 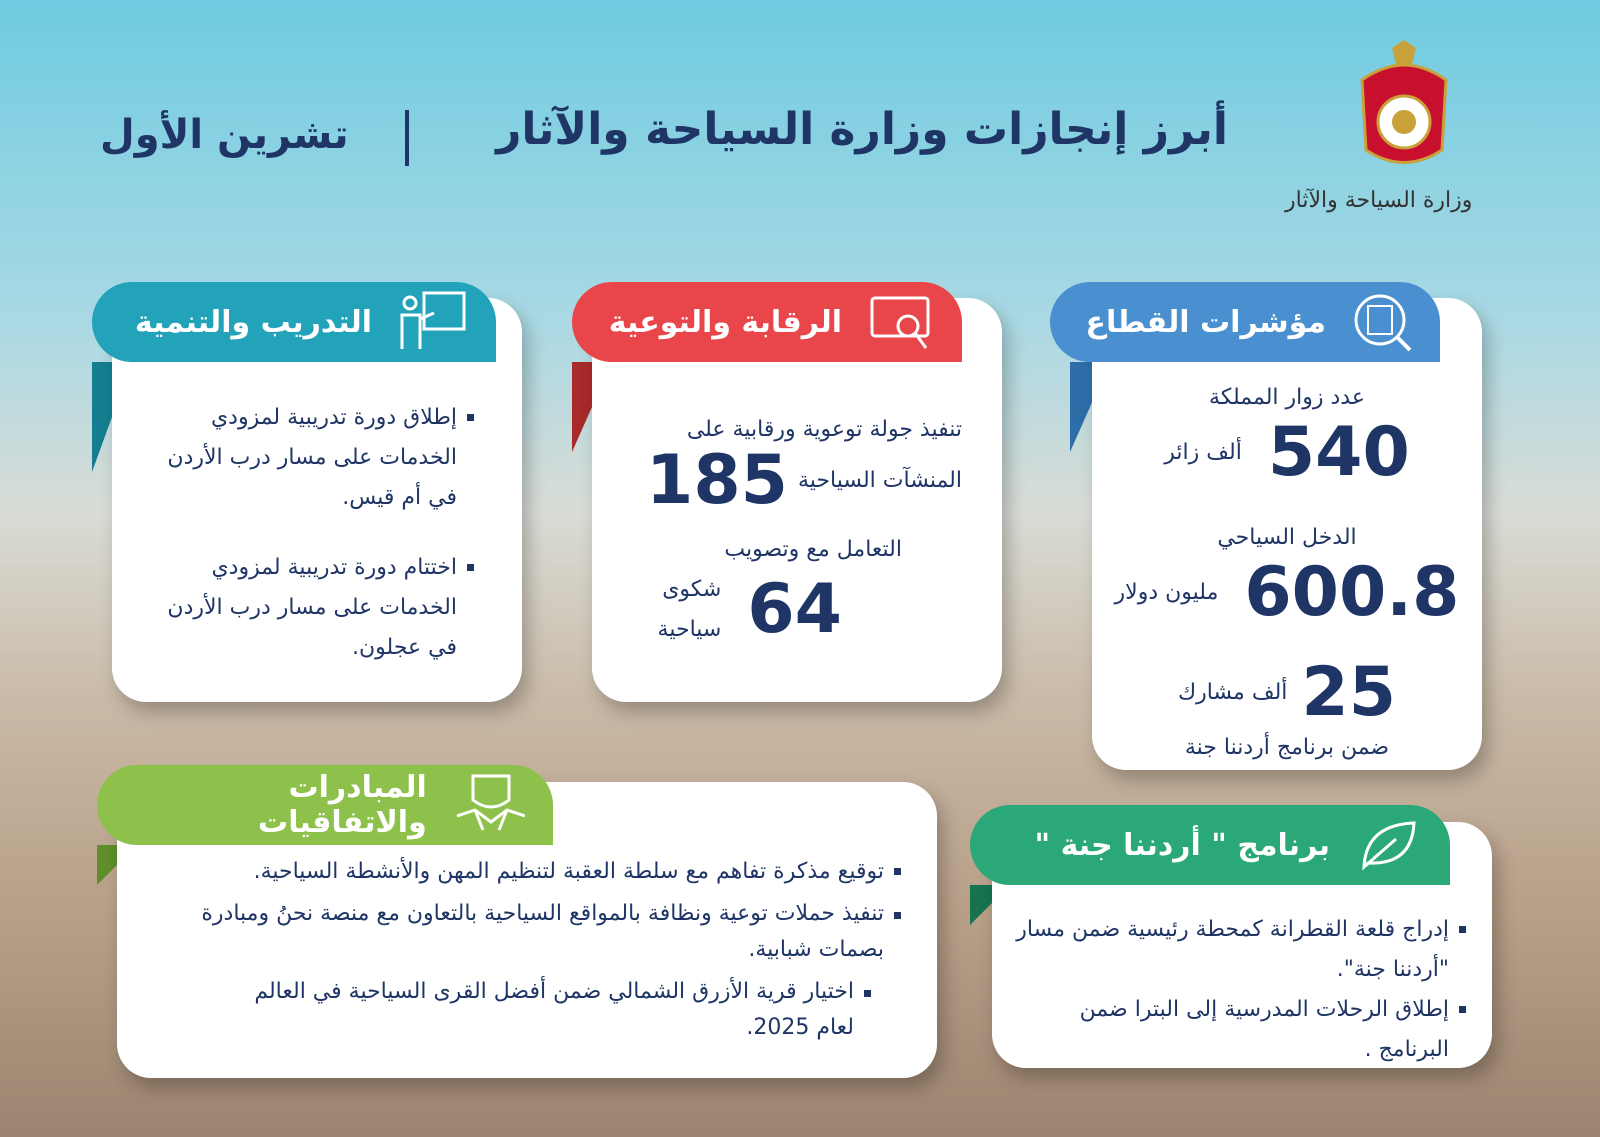 What do you see at coordinates (1287, 747) in the screenshot?
I see `label: ضمن برنامج أردننا جنة` at bounding box center [1287, 747].